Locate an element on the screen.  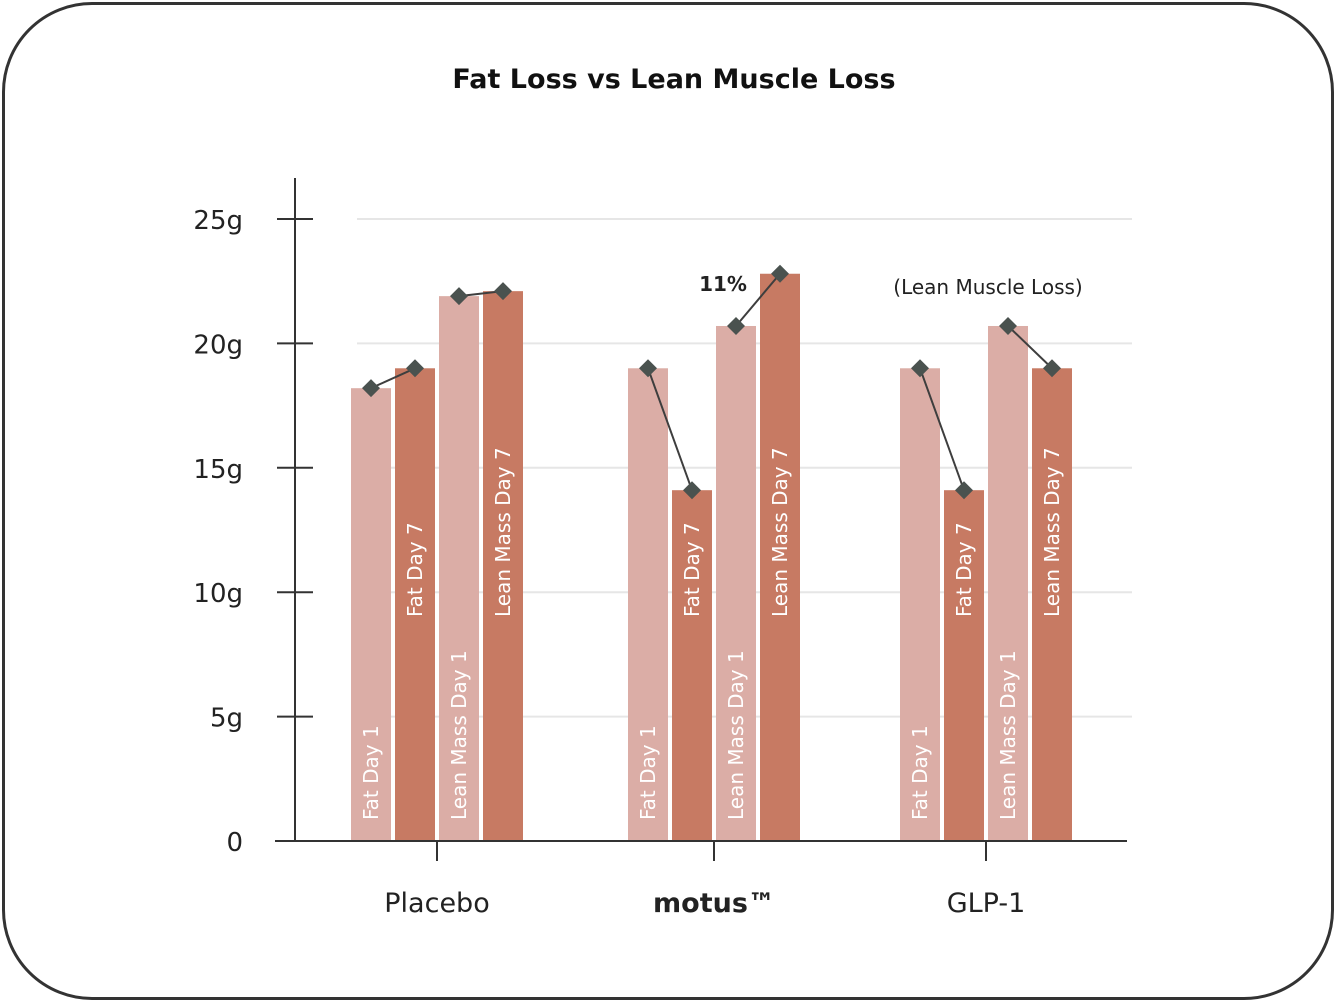
x-axis: Placebo motus™ GLP-1 is located at coordinates (701, 879).